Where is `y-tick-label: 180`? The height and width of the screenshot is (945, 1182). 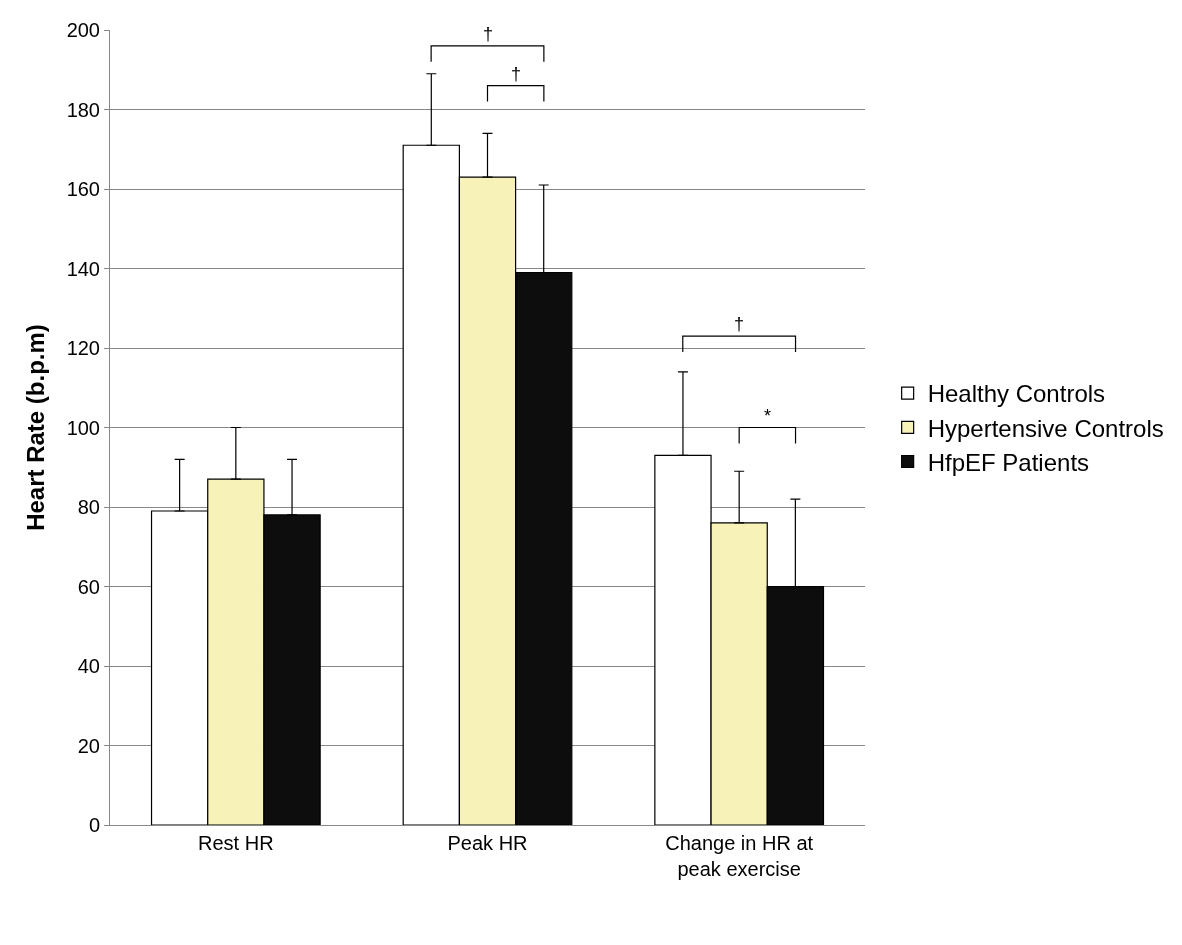 y-tick-label: 180 is located at coordinates (83, 109).